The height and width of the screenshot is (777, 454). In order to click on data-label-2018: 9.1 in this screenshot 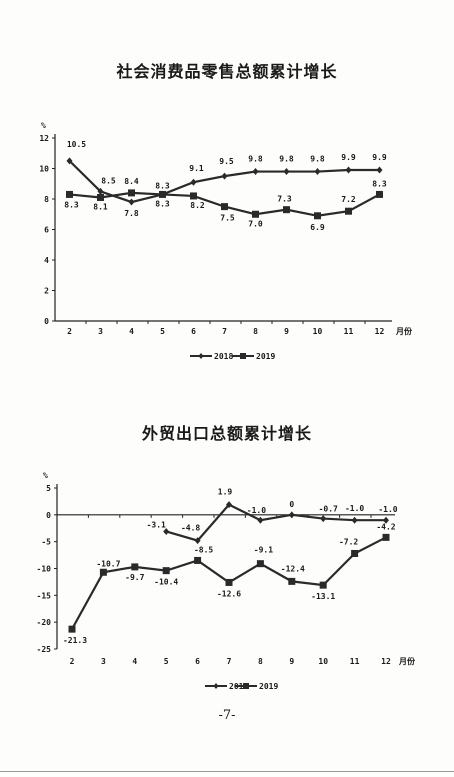, I will do `click(196, 168)`.